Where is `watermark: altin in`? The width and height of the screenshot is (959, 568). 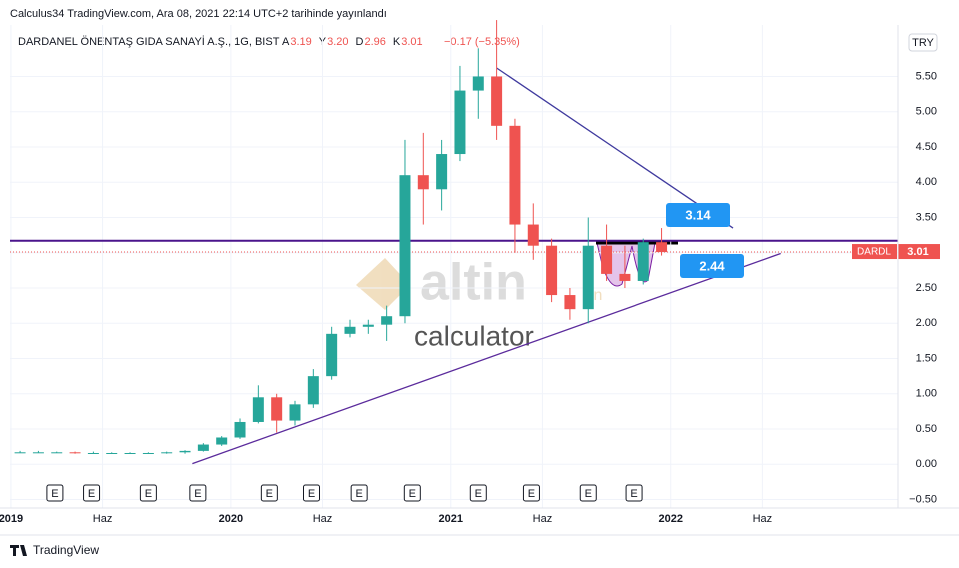 watermark: altin in is located at coordinates (479, 283).